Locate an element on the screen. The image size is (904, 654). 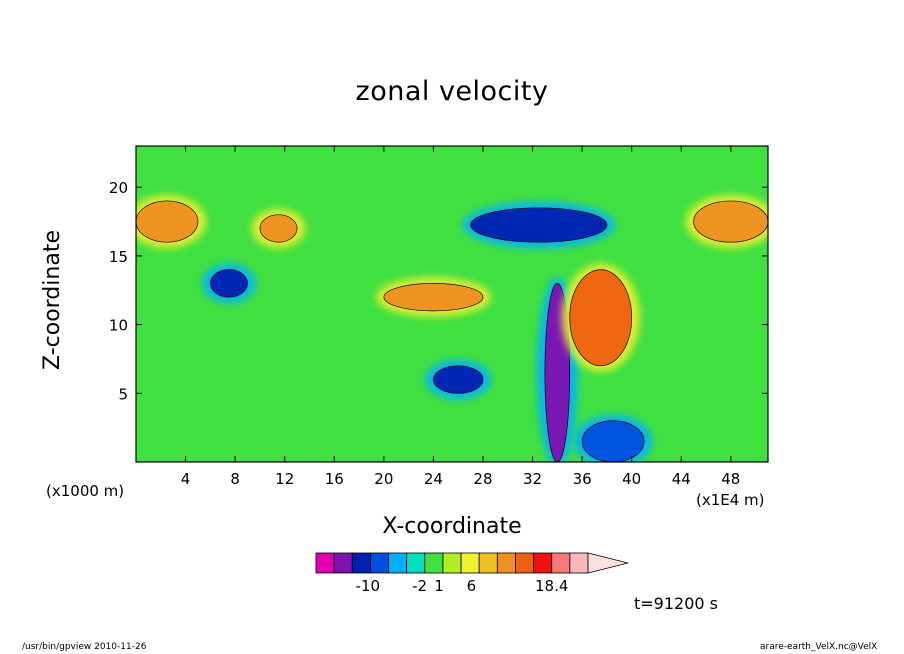
x-tick-label: 32 is located at coordinates (532, 479).